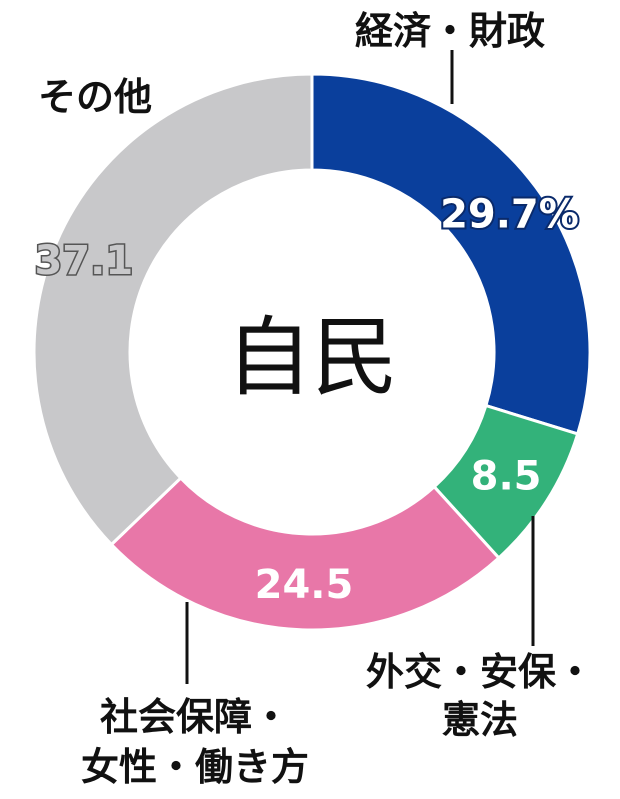 This screenshot has width=620, height=799. Describe the element at coordinates (506, 476) in the screenshot. I see `value-label-2: 8.5` at that location.